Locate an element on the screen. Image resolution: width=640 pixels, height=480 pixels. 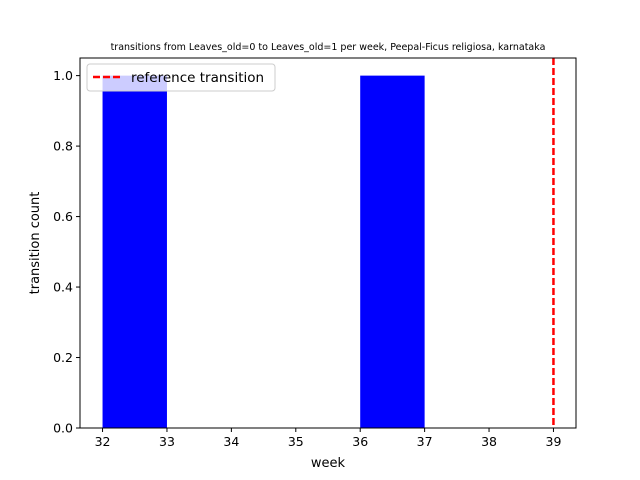
x-tick-label: 34 is located at coordinates (231, 441).